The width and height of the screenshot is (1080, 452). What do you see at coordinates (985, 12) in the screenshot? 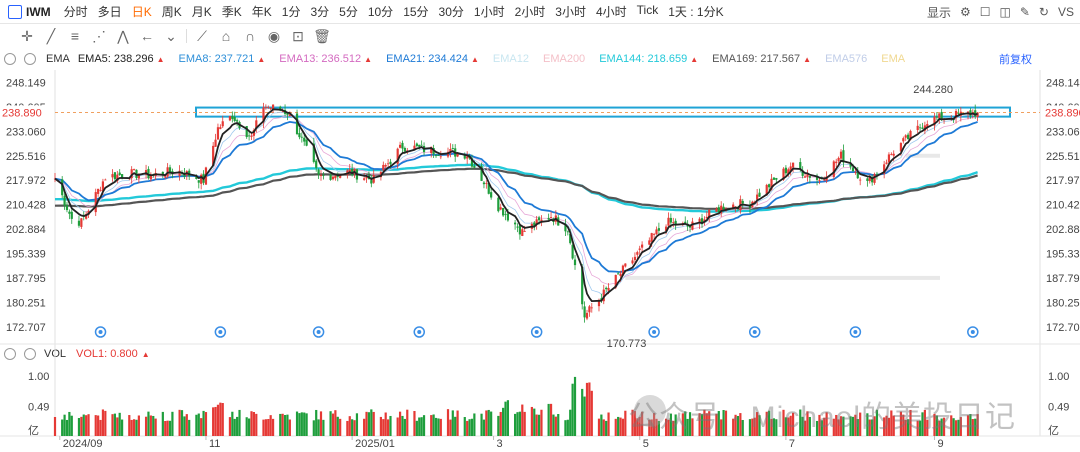
I see `checkbox-icon: ☐` at bounding box center [985, 12].